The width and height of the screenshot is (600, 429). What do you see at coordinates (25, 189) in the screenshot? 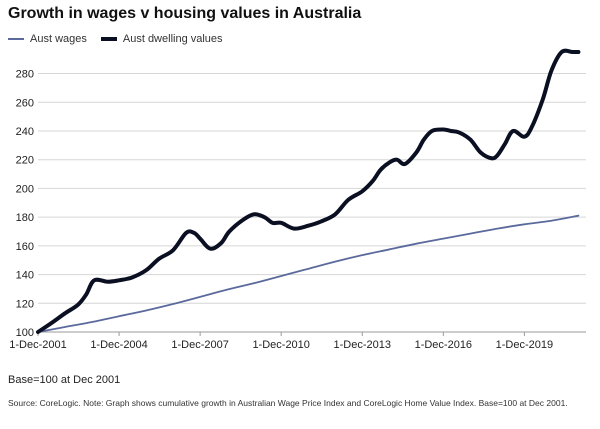
I see `y-tick-label: 200` at bounding box center [25, 189].